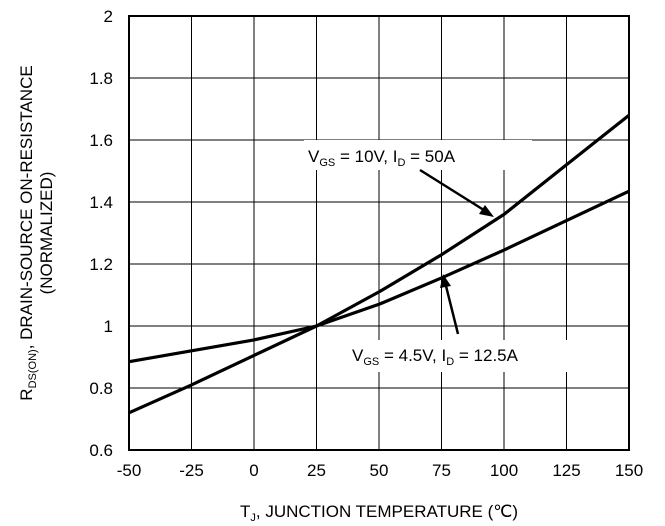 The width and height of the screenshot is (665, 526). I want to click on annotation-1-arrow-line, so click(453, 191).